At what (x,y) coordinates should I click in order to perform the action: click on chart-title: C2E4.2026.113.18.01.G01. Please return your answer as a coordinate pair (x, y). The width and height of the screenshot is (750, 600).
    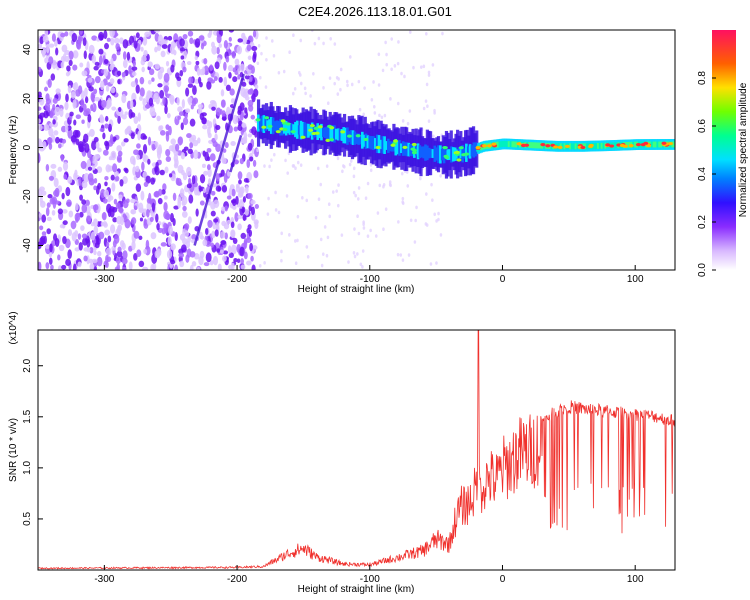
    Looking at the image, I should click on (375, 11).